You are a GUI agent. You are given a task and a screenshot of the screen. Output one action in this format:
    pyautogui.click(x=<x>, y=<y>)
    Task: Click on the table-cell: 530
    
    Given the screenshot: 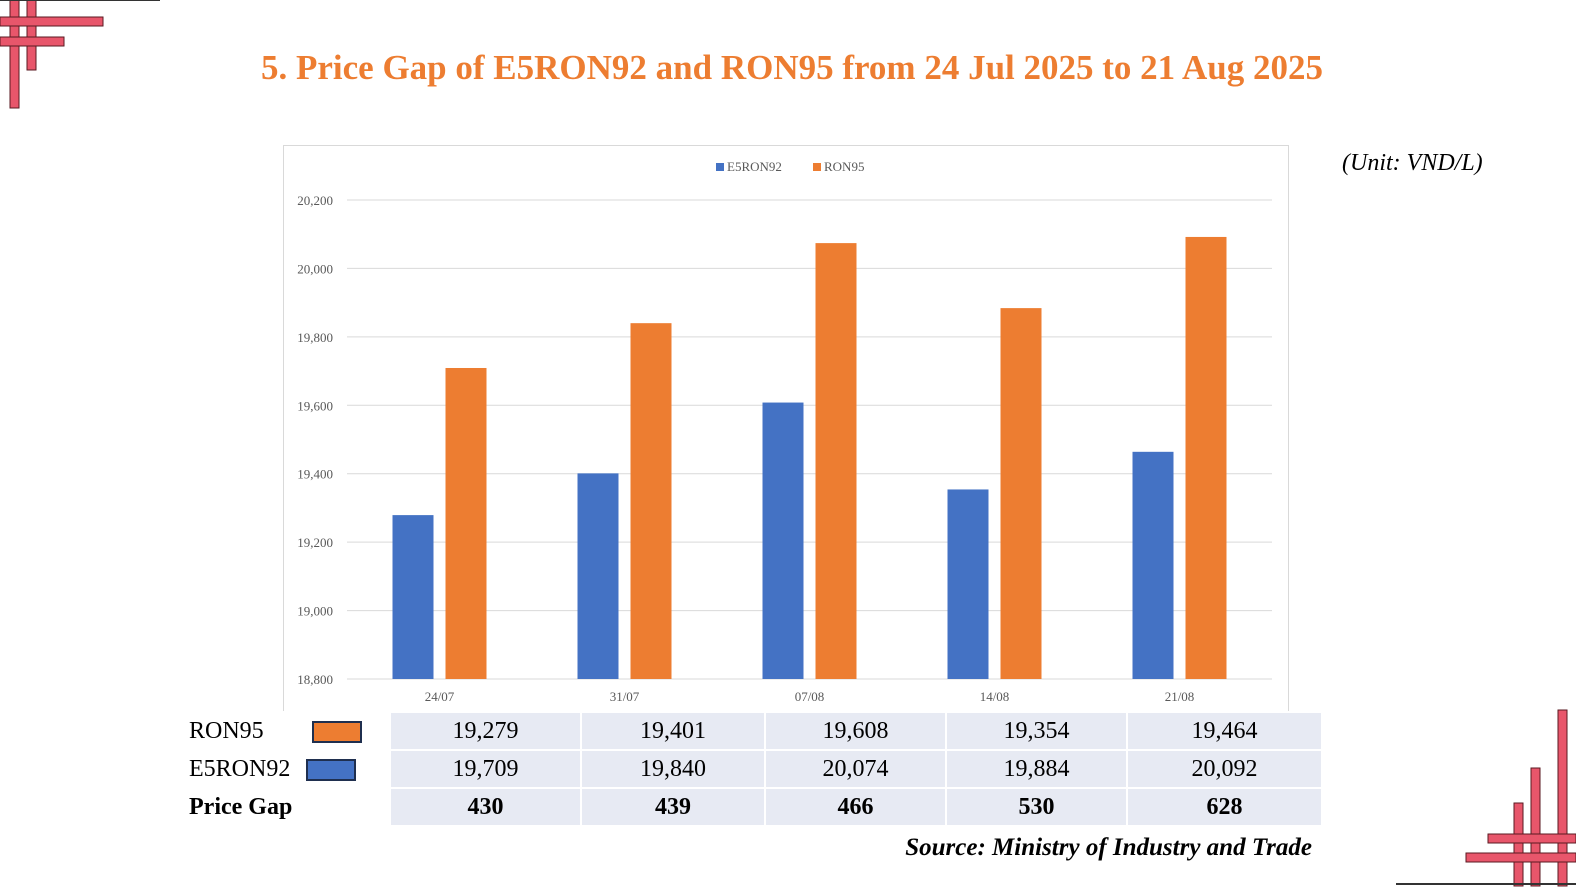 What is the action you would take?
    pyautogui.click(x=1036, y=807)
    